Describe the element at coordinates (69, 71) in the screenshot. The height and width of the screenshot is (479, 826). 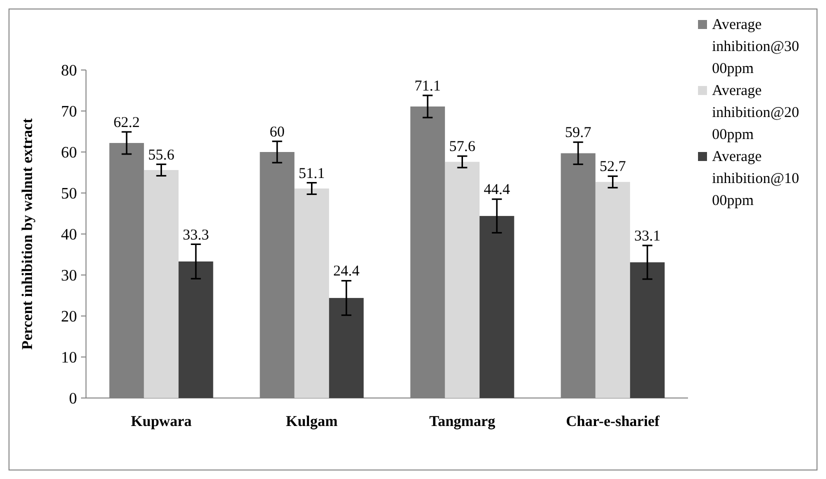
I see `y-tick-label: 80` at that location.